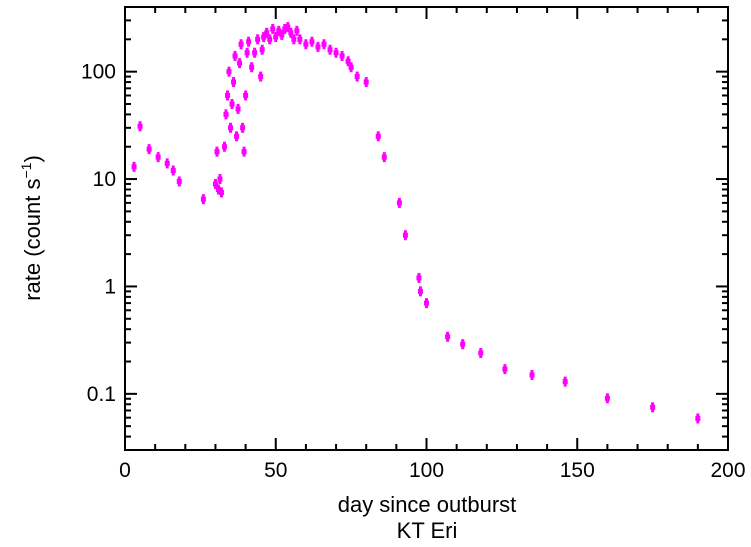  What do you see at coordinates (32, 240) in the screenshot?
I see `y-axis-title-main: rate (count s` at bounding box center [32, 240].